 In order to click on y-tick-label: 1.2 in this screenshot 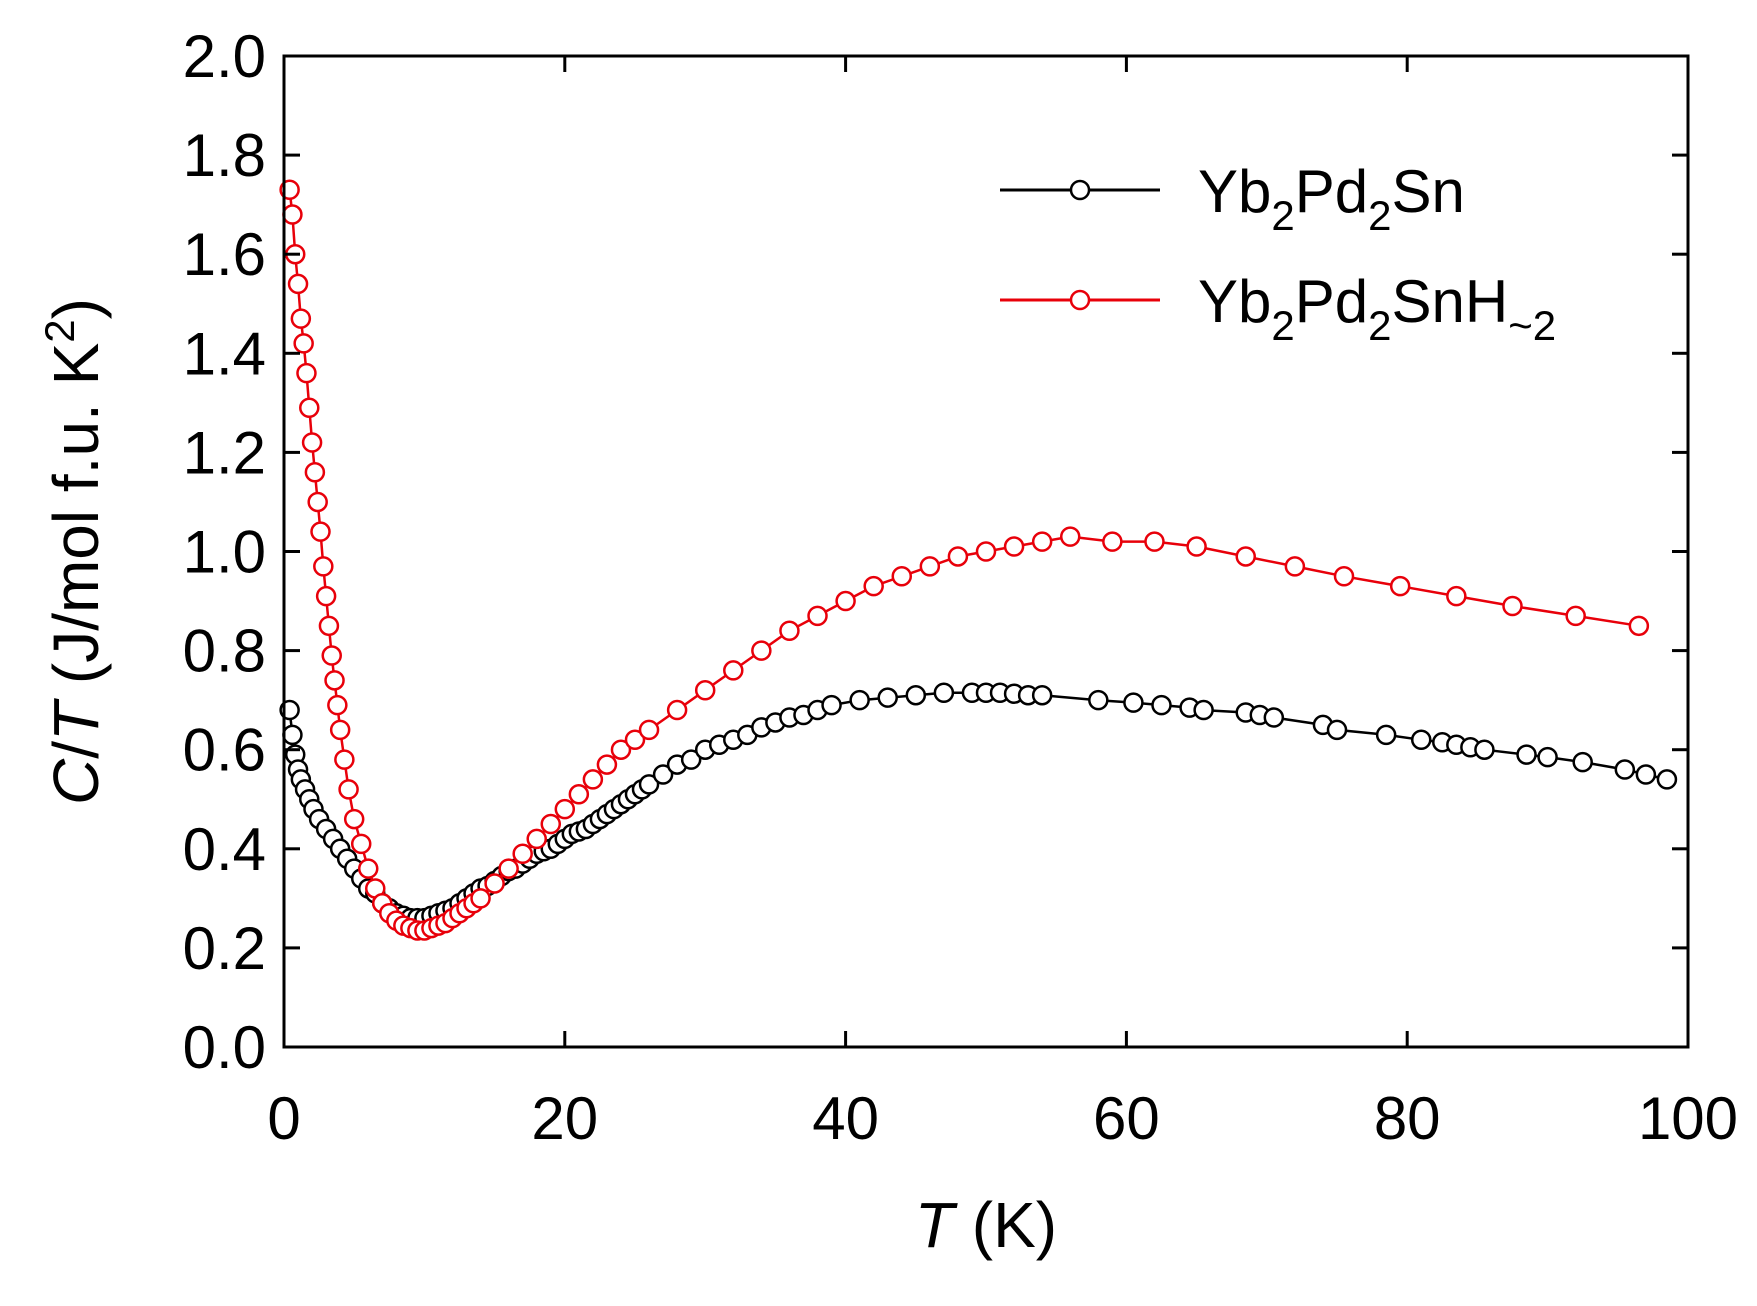, I will do `click(224, 452)`.